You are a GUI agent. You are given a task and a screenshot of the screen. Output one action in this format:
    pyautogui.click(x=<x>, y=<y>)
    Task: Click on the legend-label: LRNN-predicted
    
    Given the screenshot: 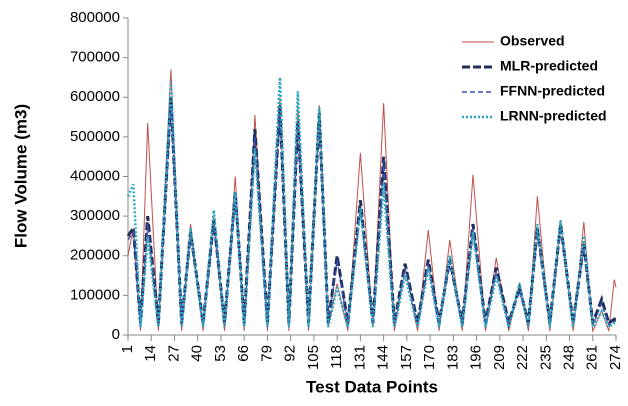 What is the action you would take?
    pyautogui.click(x=553, y=116)
    